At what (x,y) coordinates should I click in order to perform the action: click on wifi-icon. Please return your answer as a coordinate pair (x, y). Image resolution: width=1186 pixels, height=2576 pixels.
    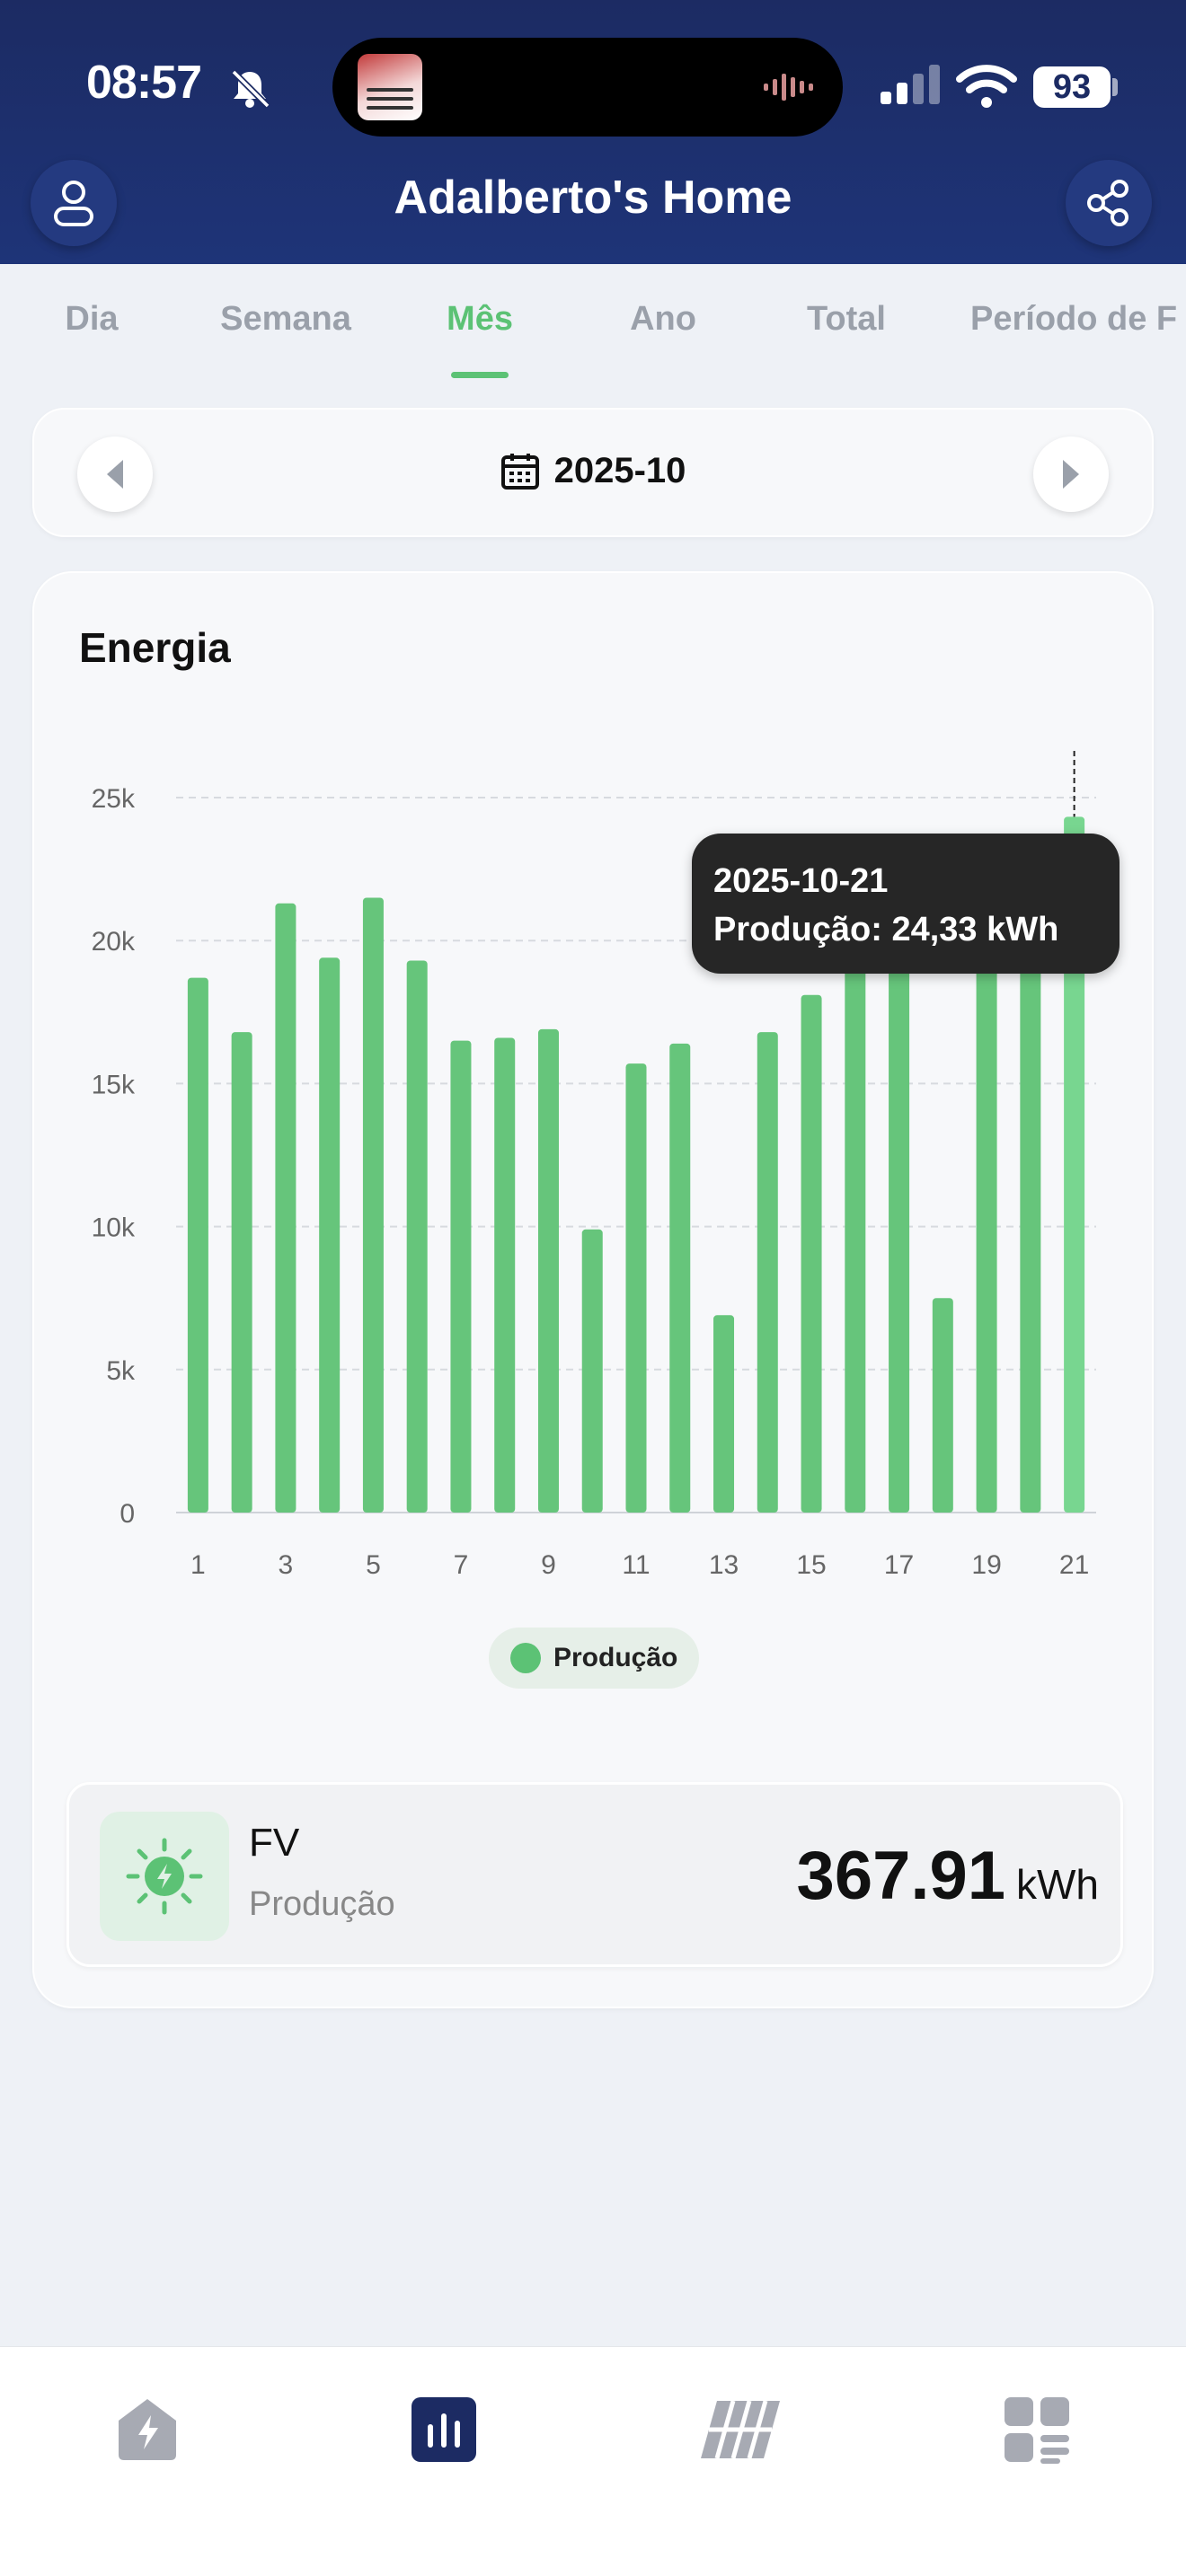
    Looking at the image, I should click on (986, 86).